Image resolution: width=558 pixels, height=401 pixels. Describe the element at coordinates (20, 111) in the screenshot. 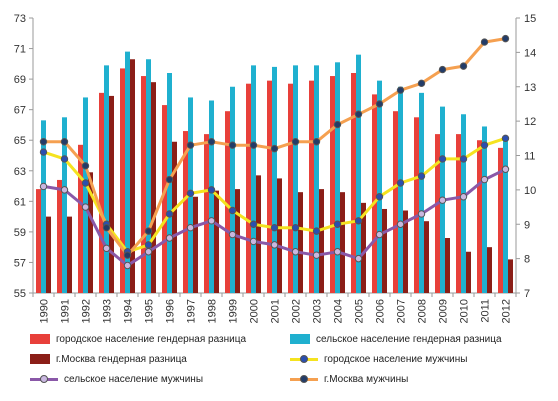

I see `left-tick-label: 67` at that location.